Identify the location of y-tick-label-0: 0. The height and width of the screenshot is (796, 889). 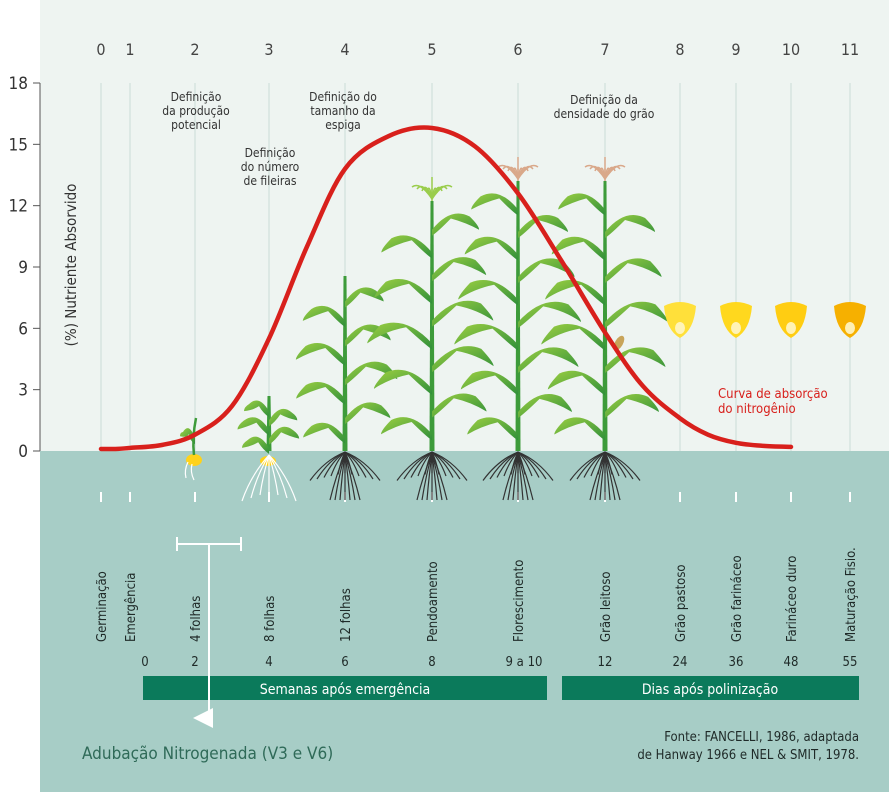
(23, 452).